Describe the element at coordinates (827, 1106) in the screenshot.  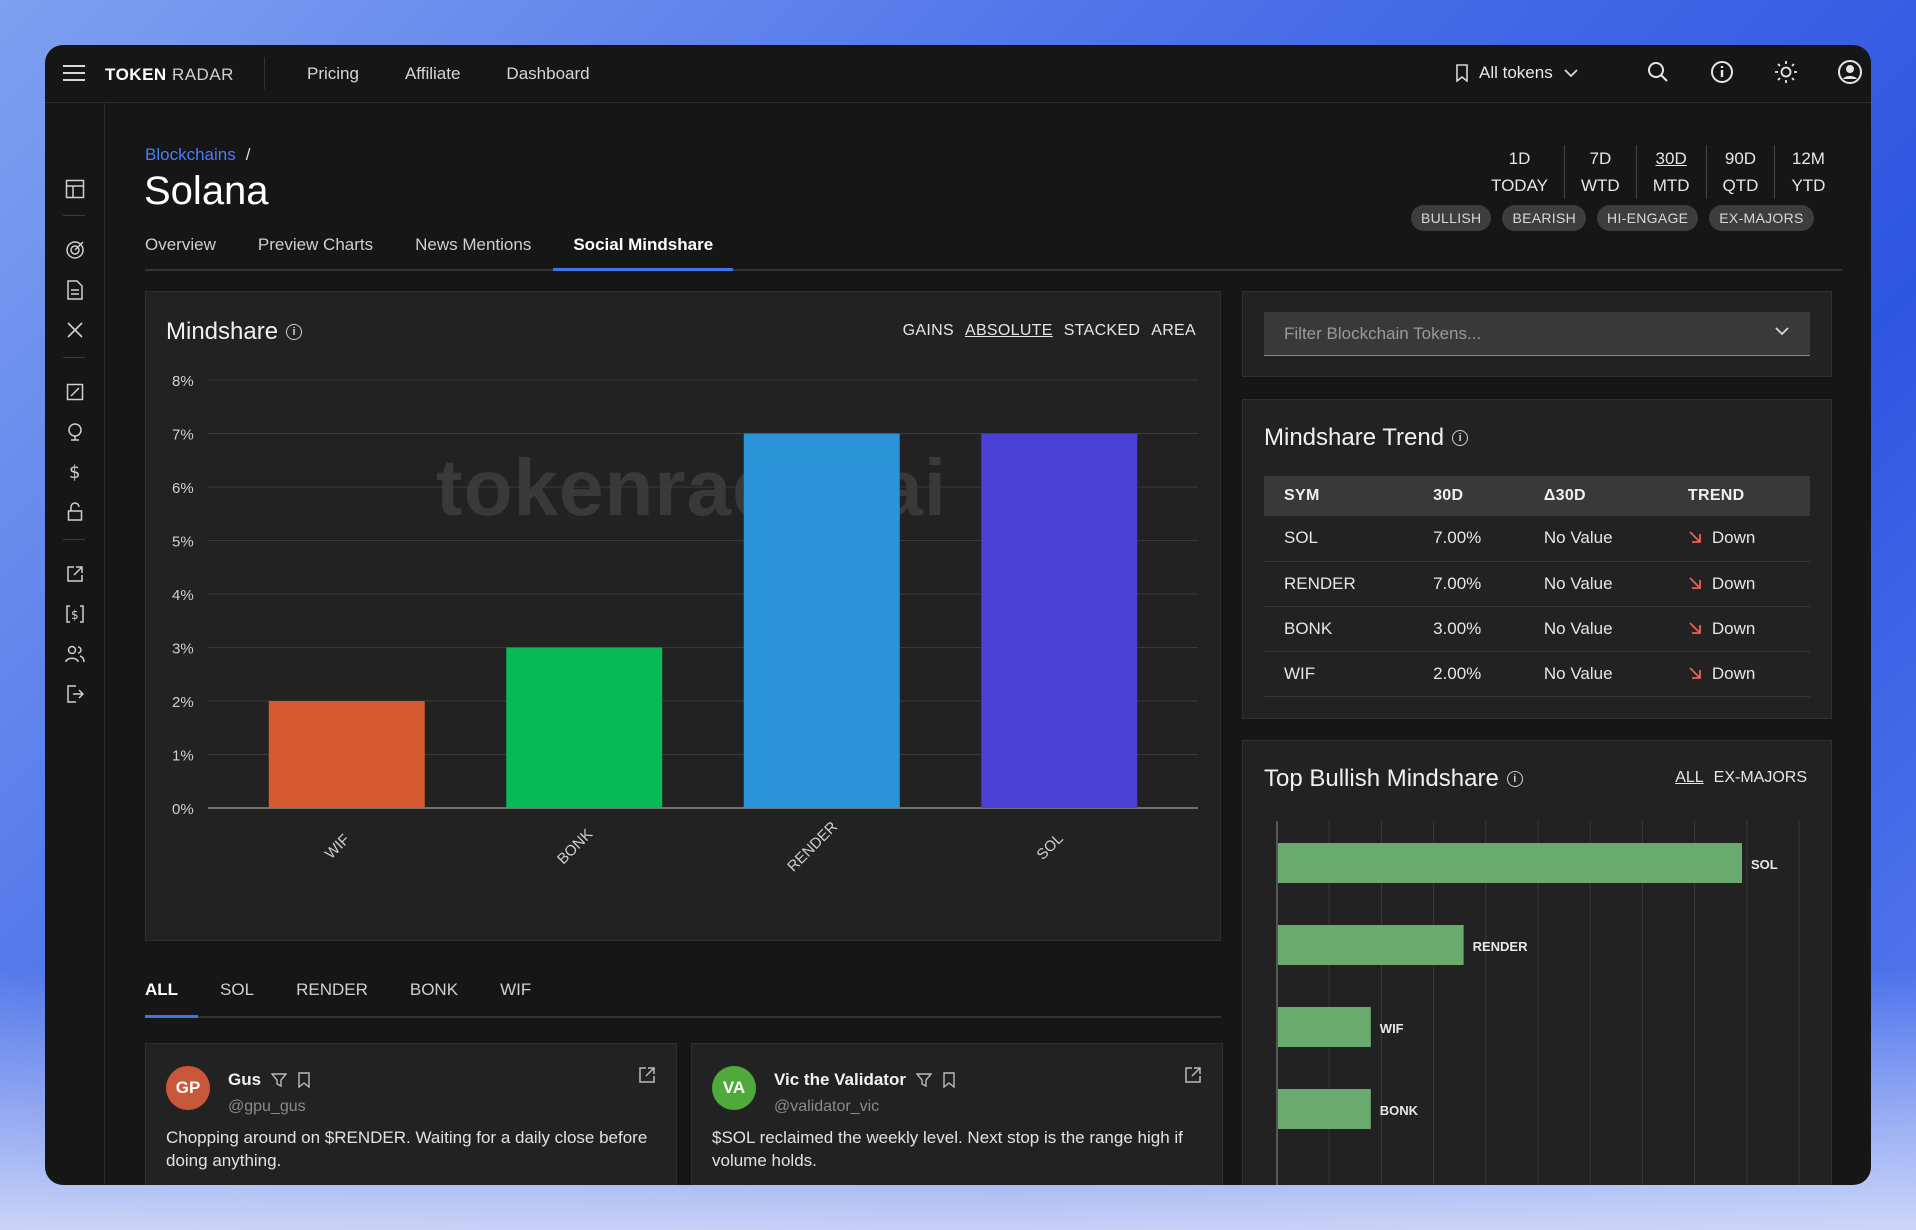
I see `author-handle: @validator_vic` at that location.